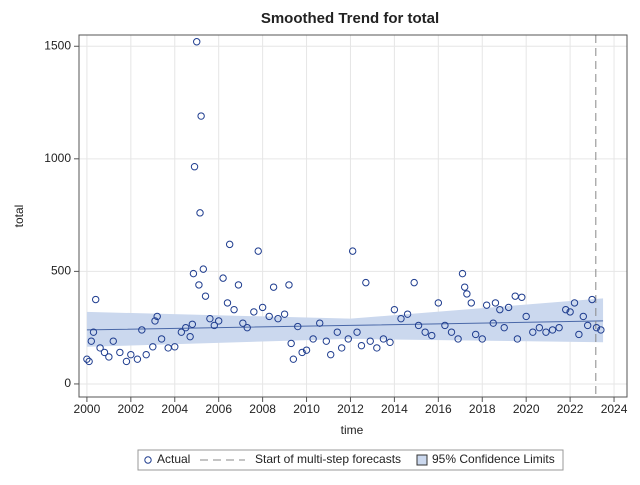 The height and width of the screenshot is (485, 640). I want to click on legend-label: 95% Confidence Limits, so click(493, 459).